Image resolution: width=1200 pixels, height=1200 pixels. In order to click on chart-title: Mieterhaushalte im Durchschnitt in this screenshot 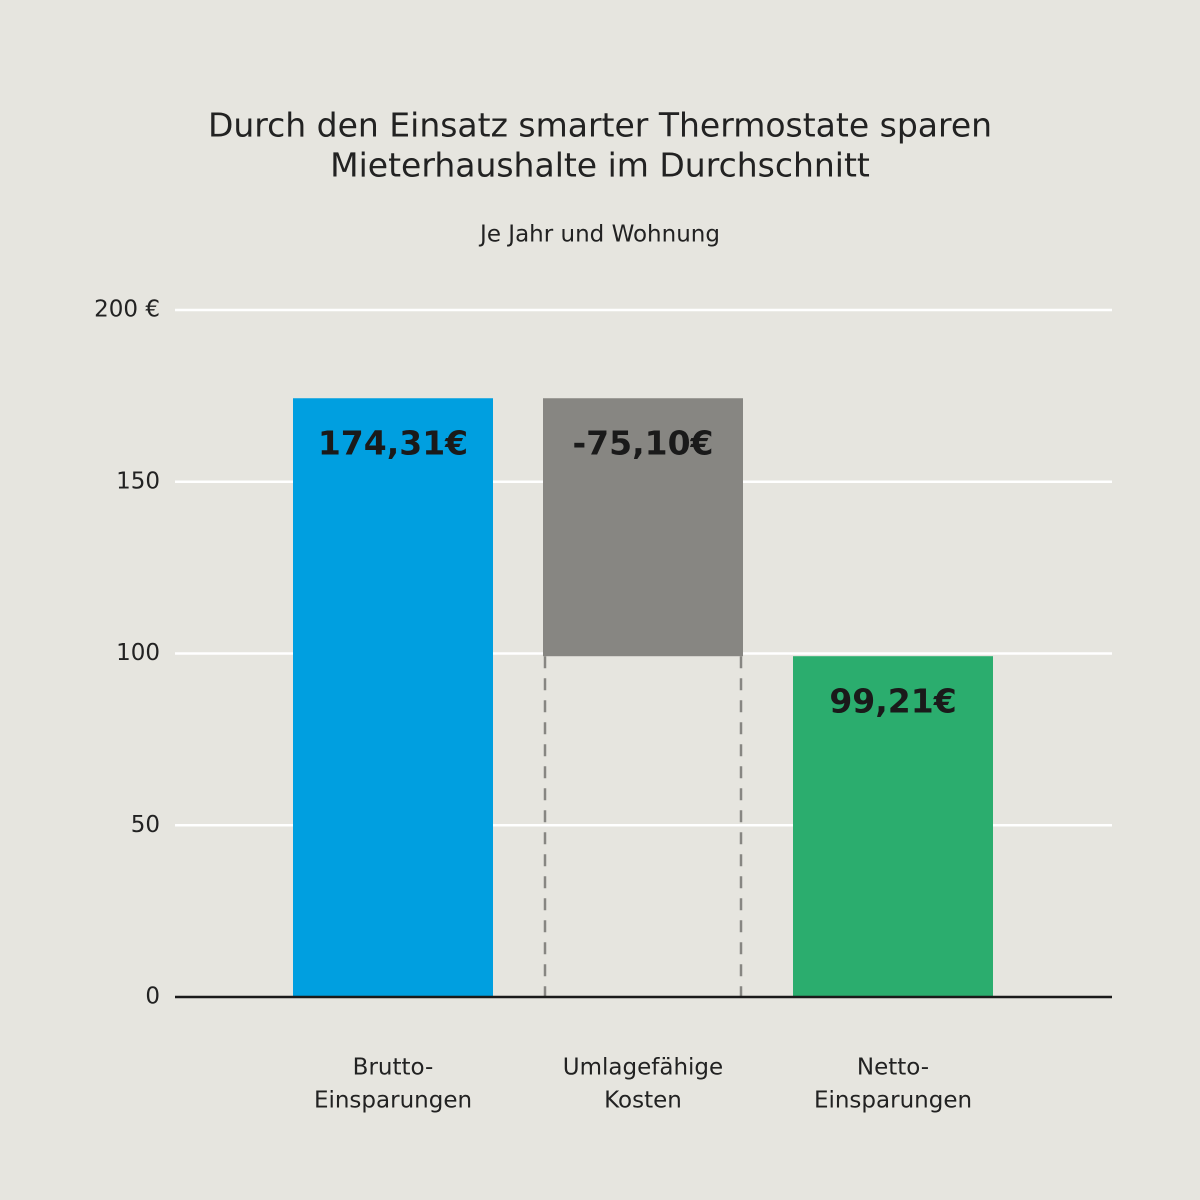, I will do `click(600, 165)`.